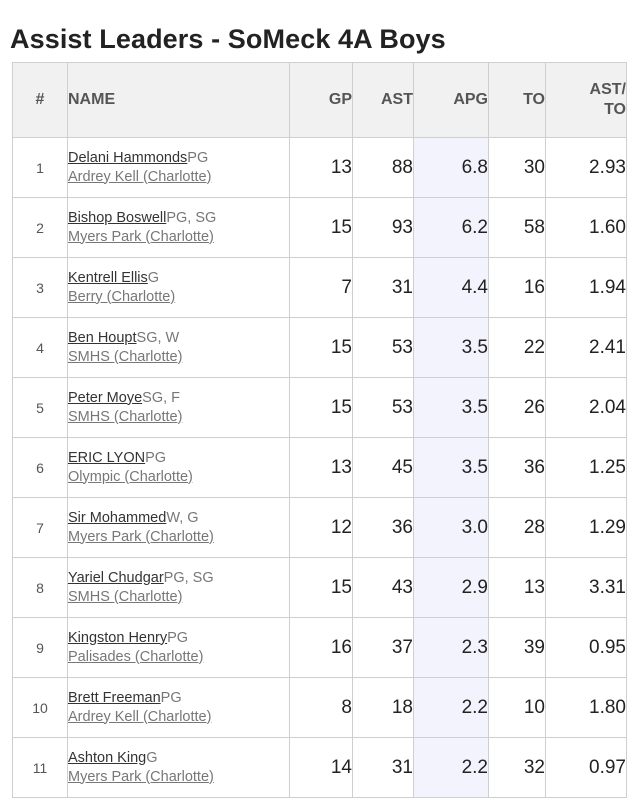 The width and height of the screenshot is (640, 801). What do you see at coordinates (517, 227) in the screenshot?
I see `to-cell: 58` at bounding box center [517, 227].